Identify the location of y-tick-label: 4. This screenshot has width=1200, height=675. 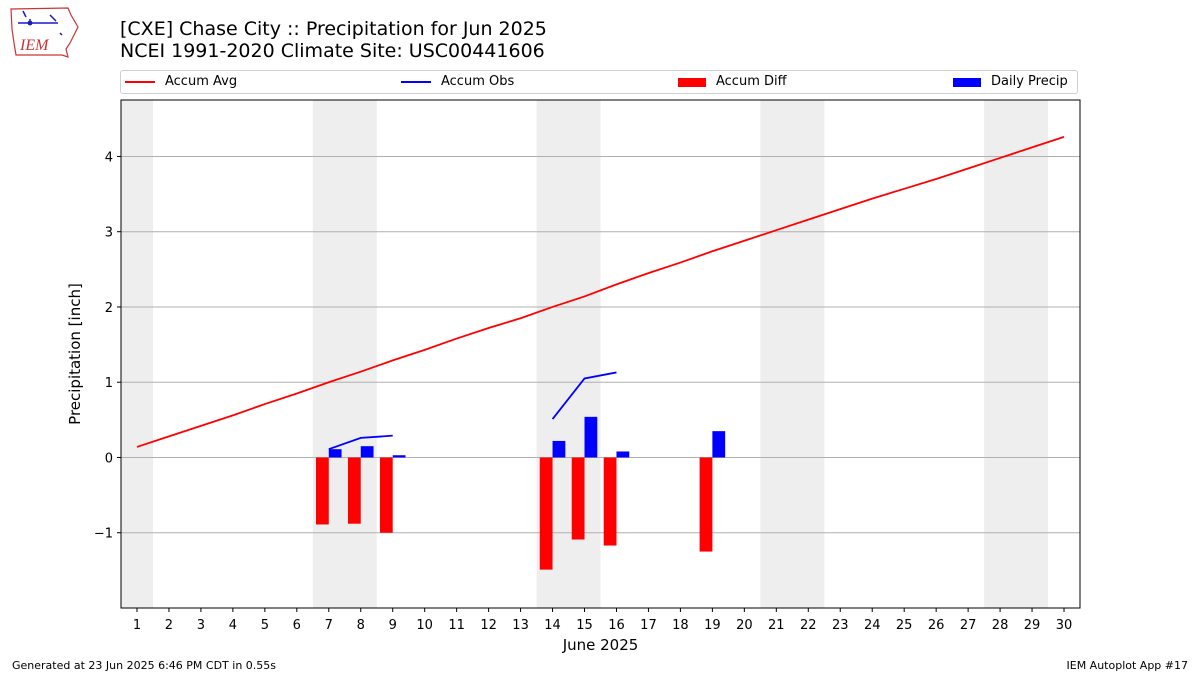
(109, 157).